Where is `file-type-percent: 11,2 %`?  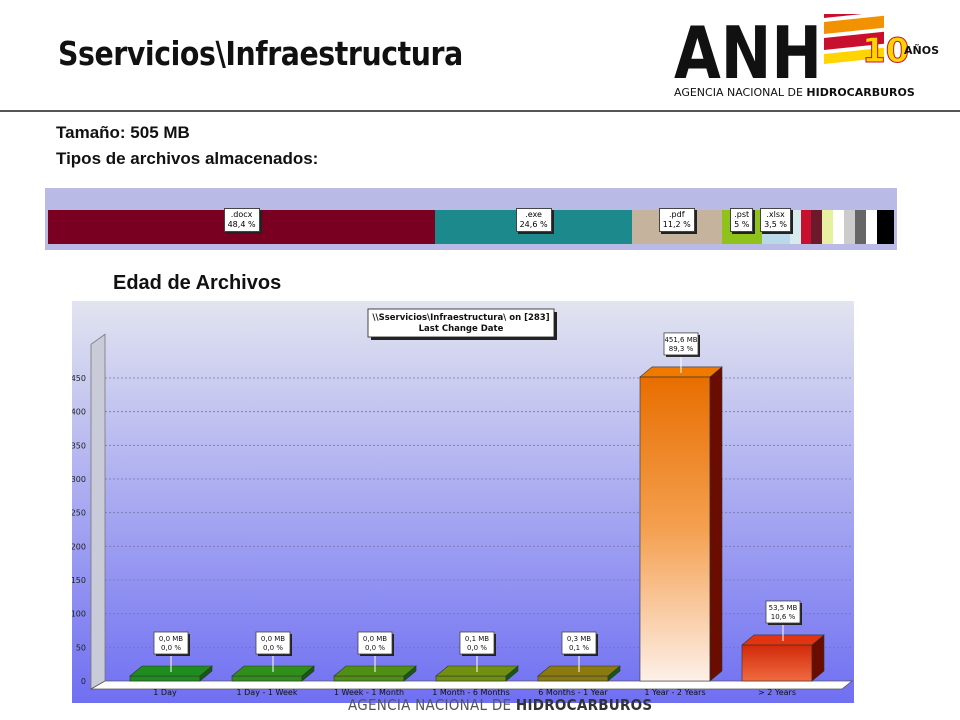 file-type-percent: 11,2 % is located at coordinates (676, 224).